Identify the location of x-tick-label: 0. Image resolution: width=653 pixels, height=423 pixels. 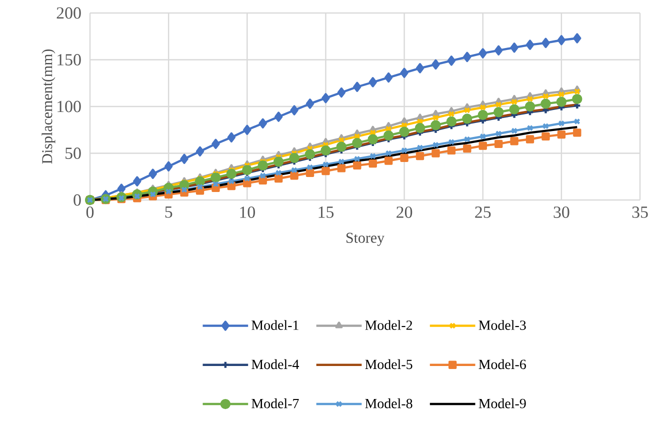
(90, 212).